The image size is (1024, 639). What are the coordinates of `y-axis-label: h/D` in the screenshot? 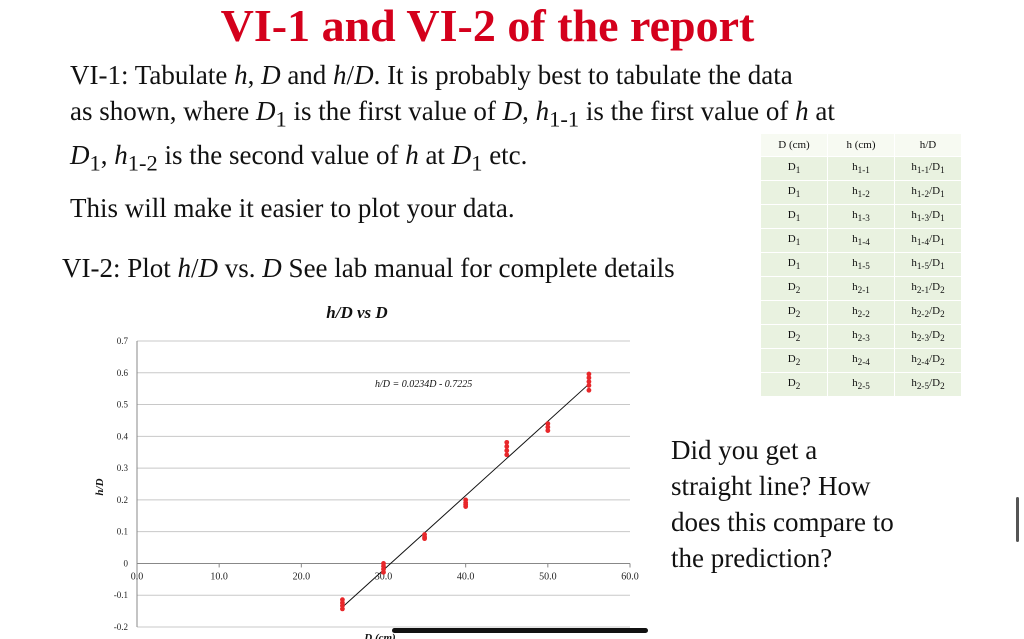 It's located at (100, 486).